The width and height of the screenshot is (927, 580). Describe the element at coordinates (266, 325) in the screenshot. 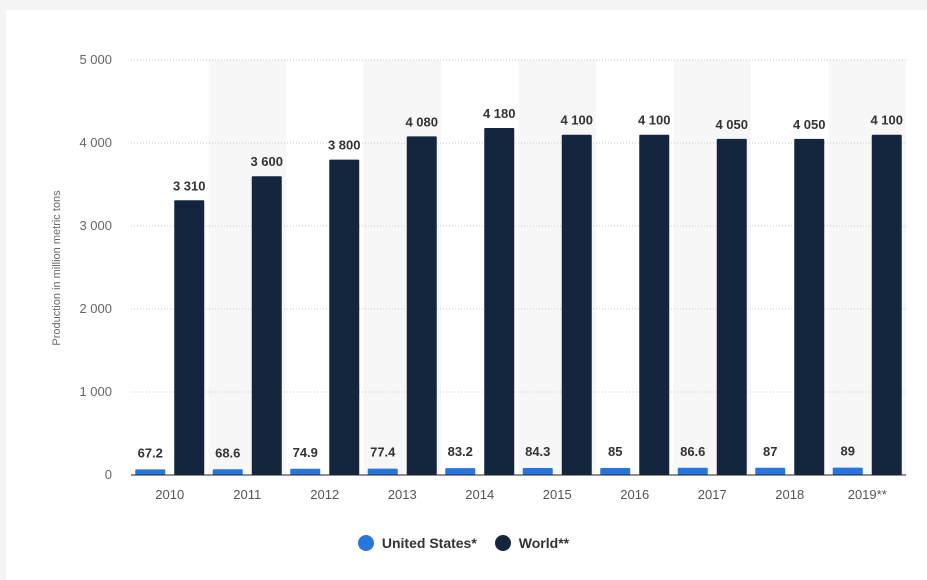

I see `bar-world-2011` at that location.